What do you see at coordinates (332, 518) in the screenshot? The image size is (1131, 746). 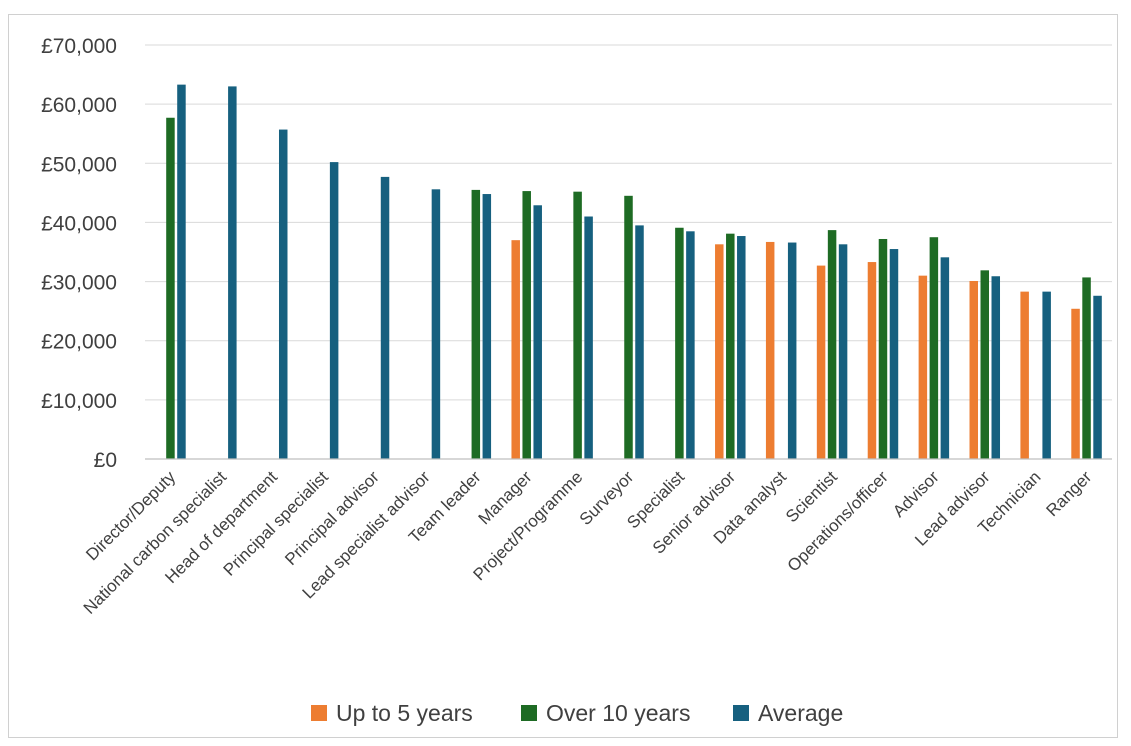 I see `x-category-label: Principal advisor` at bounding box center [332, 518].